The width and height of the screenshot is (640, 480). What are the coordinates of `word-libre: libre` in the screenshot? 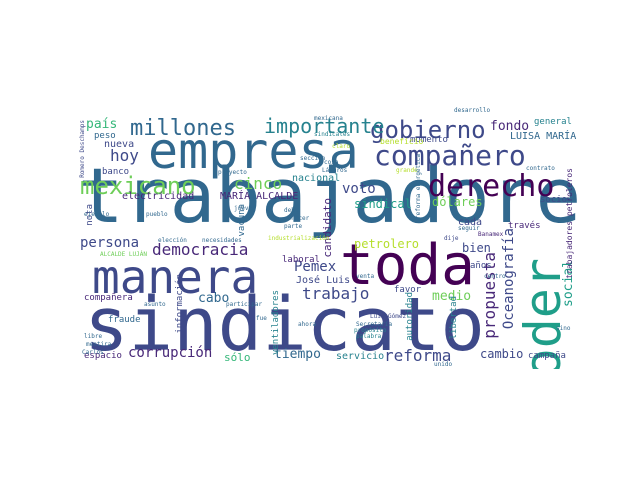 It's located at (93, 336).